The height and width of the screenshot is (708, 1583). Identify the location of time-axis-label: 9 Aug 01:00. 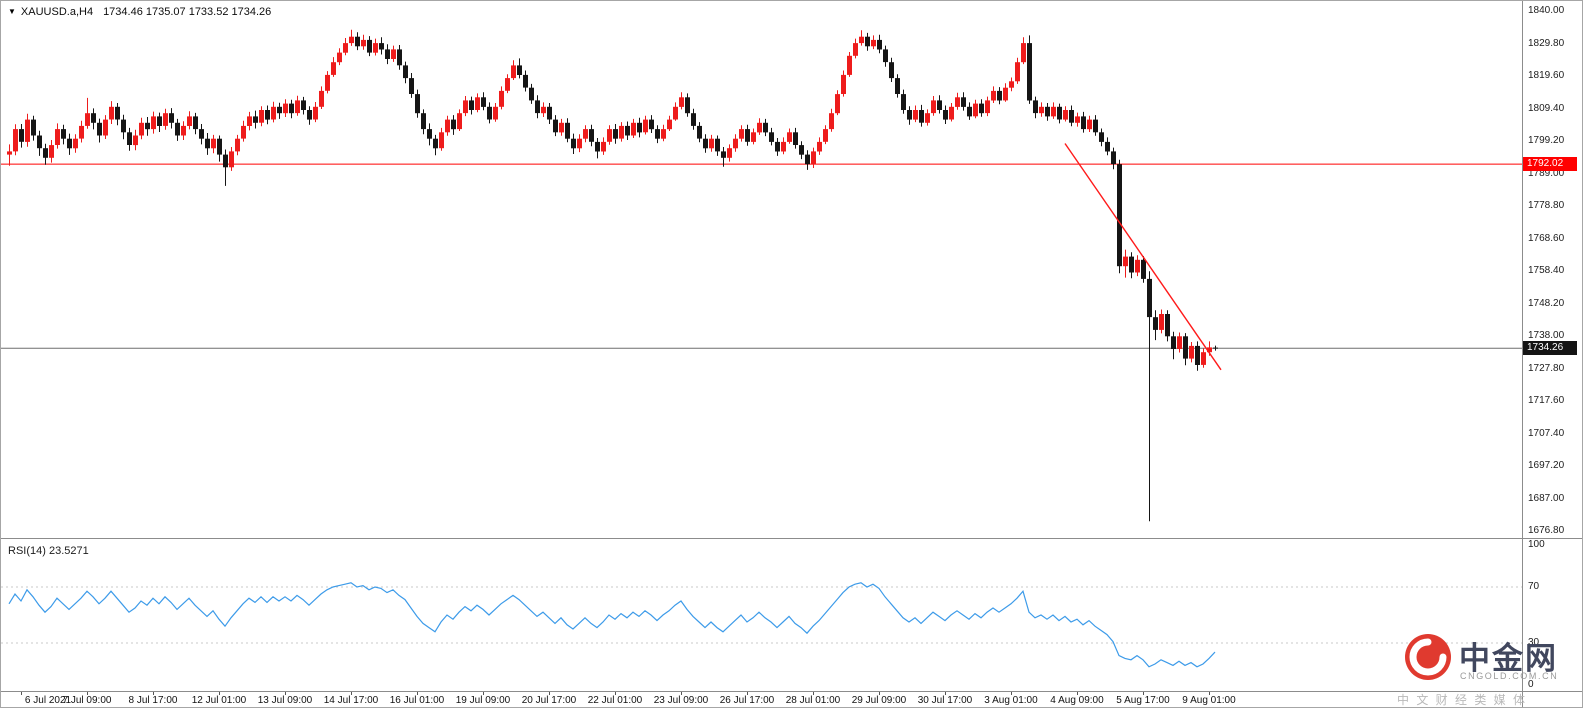
(1209, 700).